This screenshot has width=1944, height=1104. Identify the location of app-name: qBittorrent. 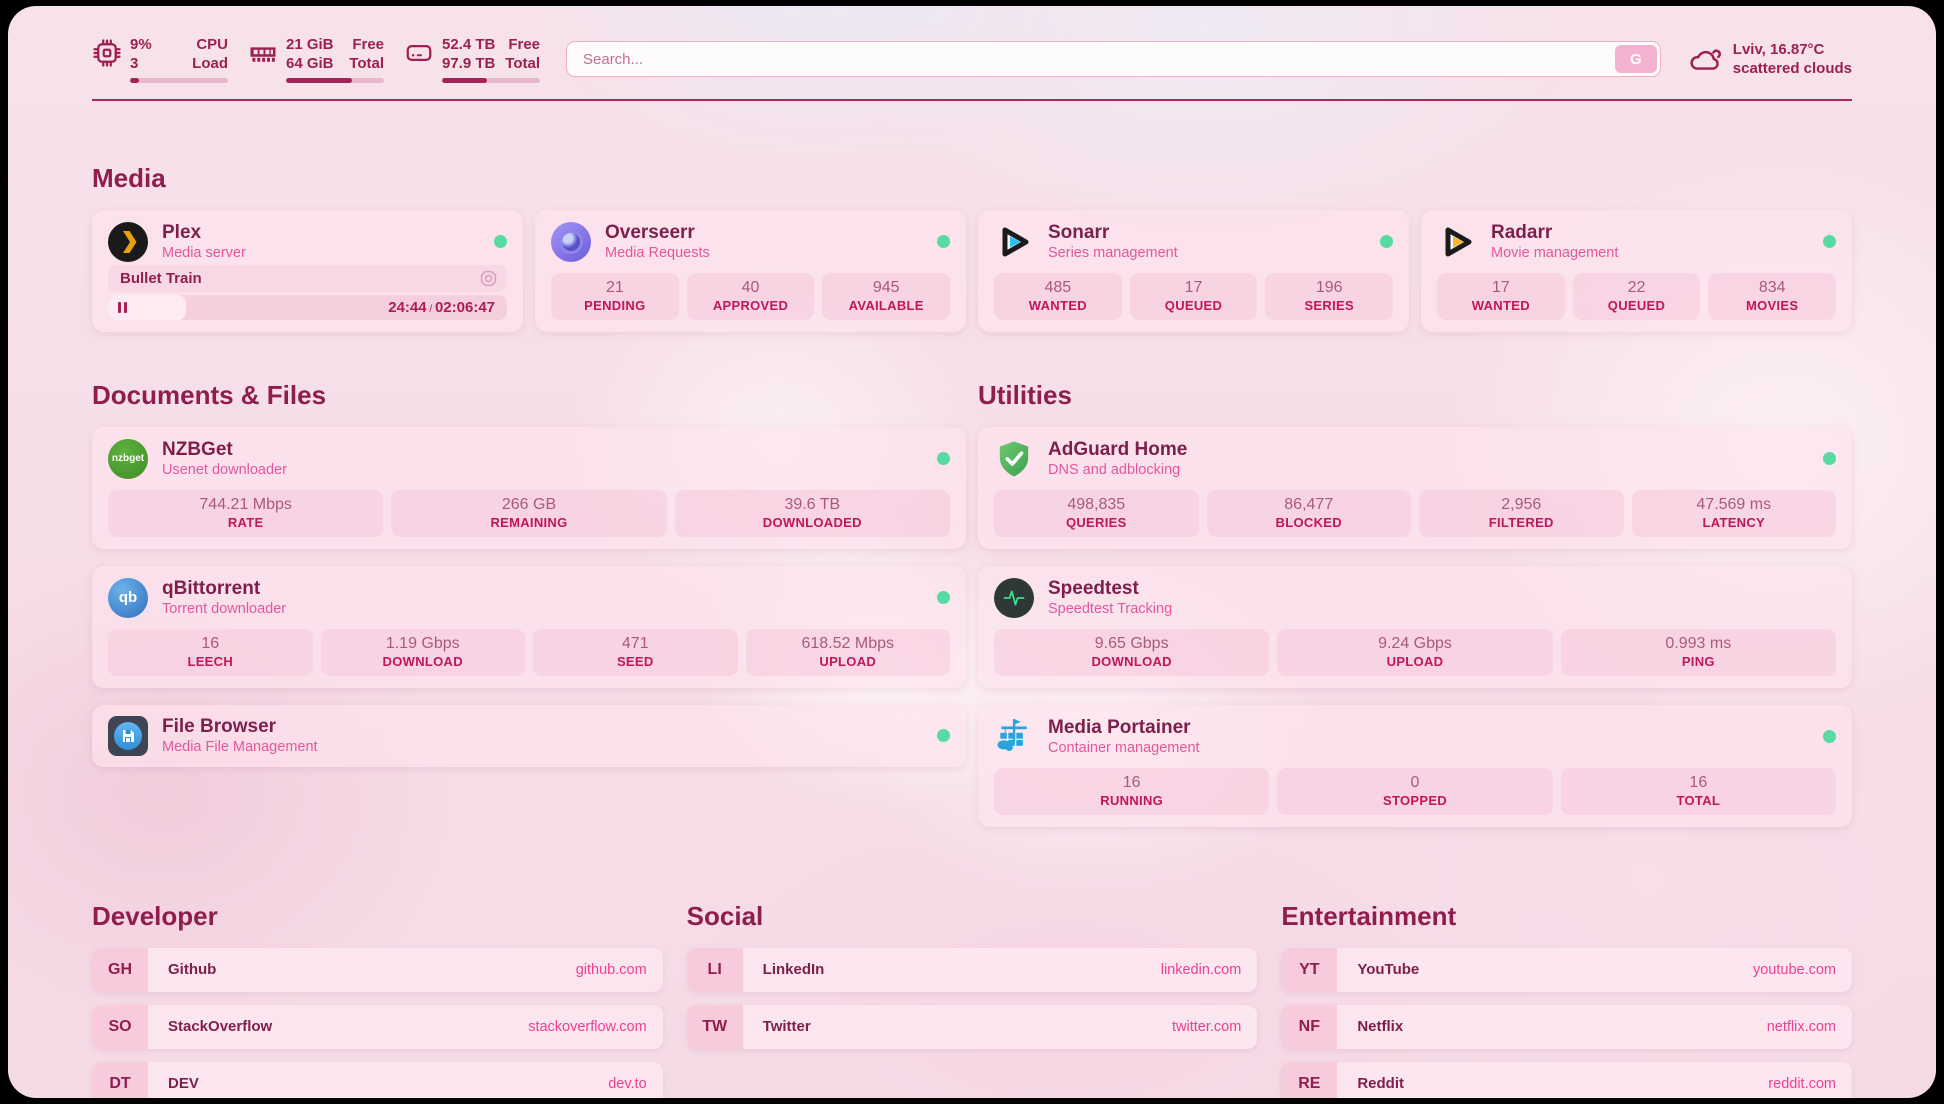
(211, 588).